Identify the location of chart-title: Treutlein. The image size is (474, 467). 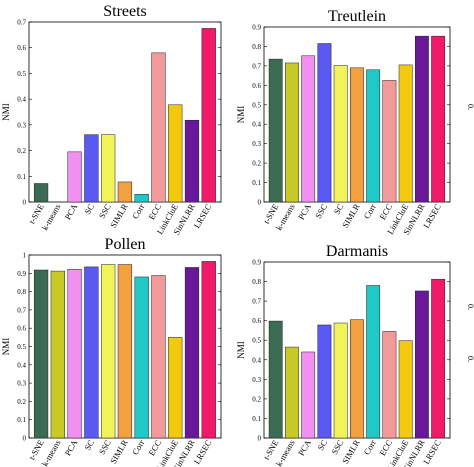
(357, 16).